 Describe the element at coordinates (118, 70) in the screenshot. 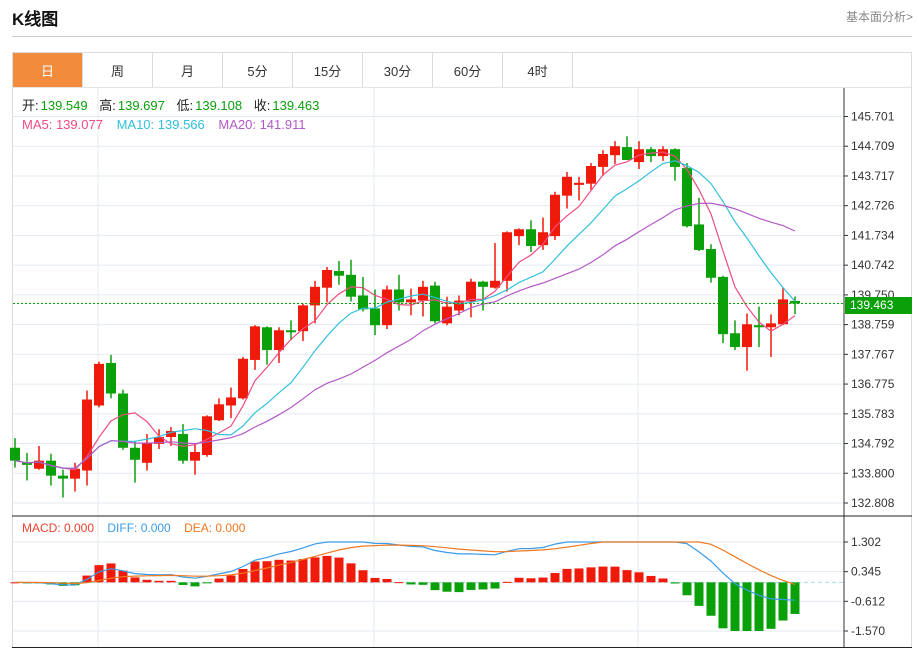

I see `tab-week: 周` at that location.